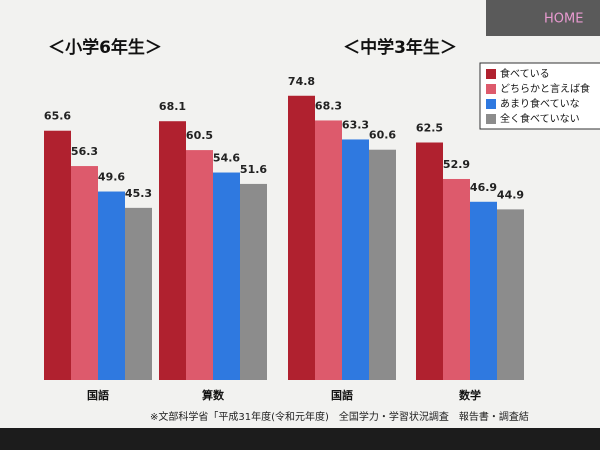  What do you see at coordinates (301, 81) in the screenshot?
I see `value-label: 74.8` at bounding box center [301, 81].